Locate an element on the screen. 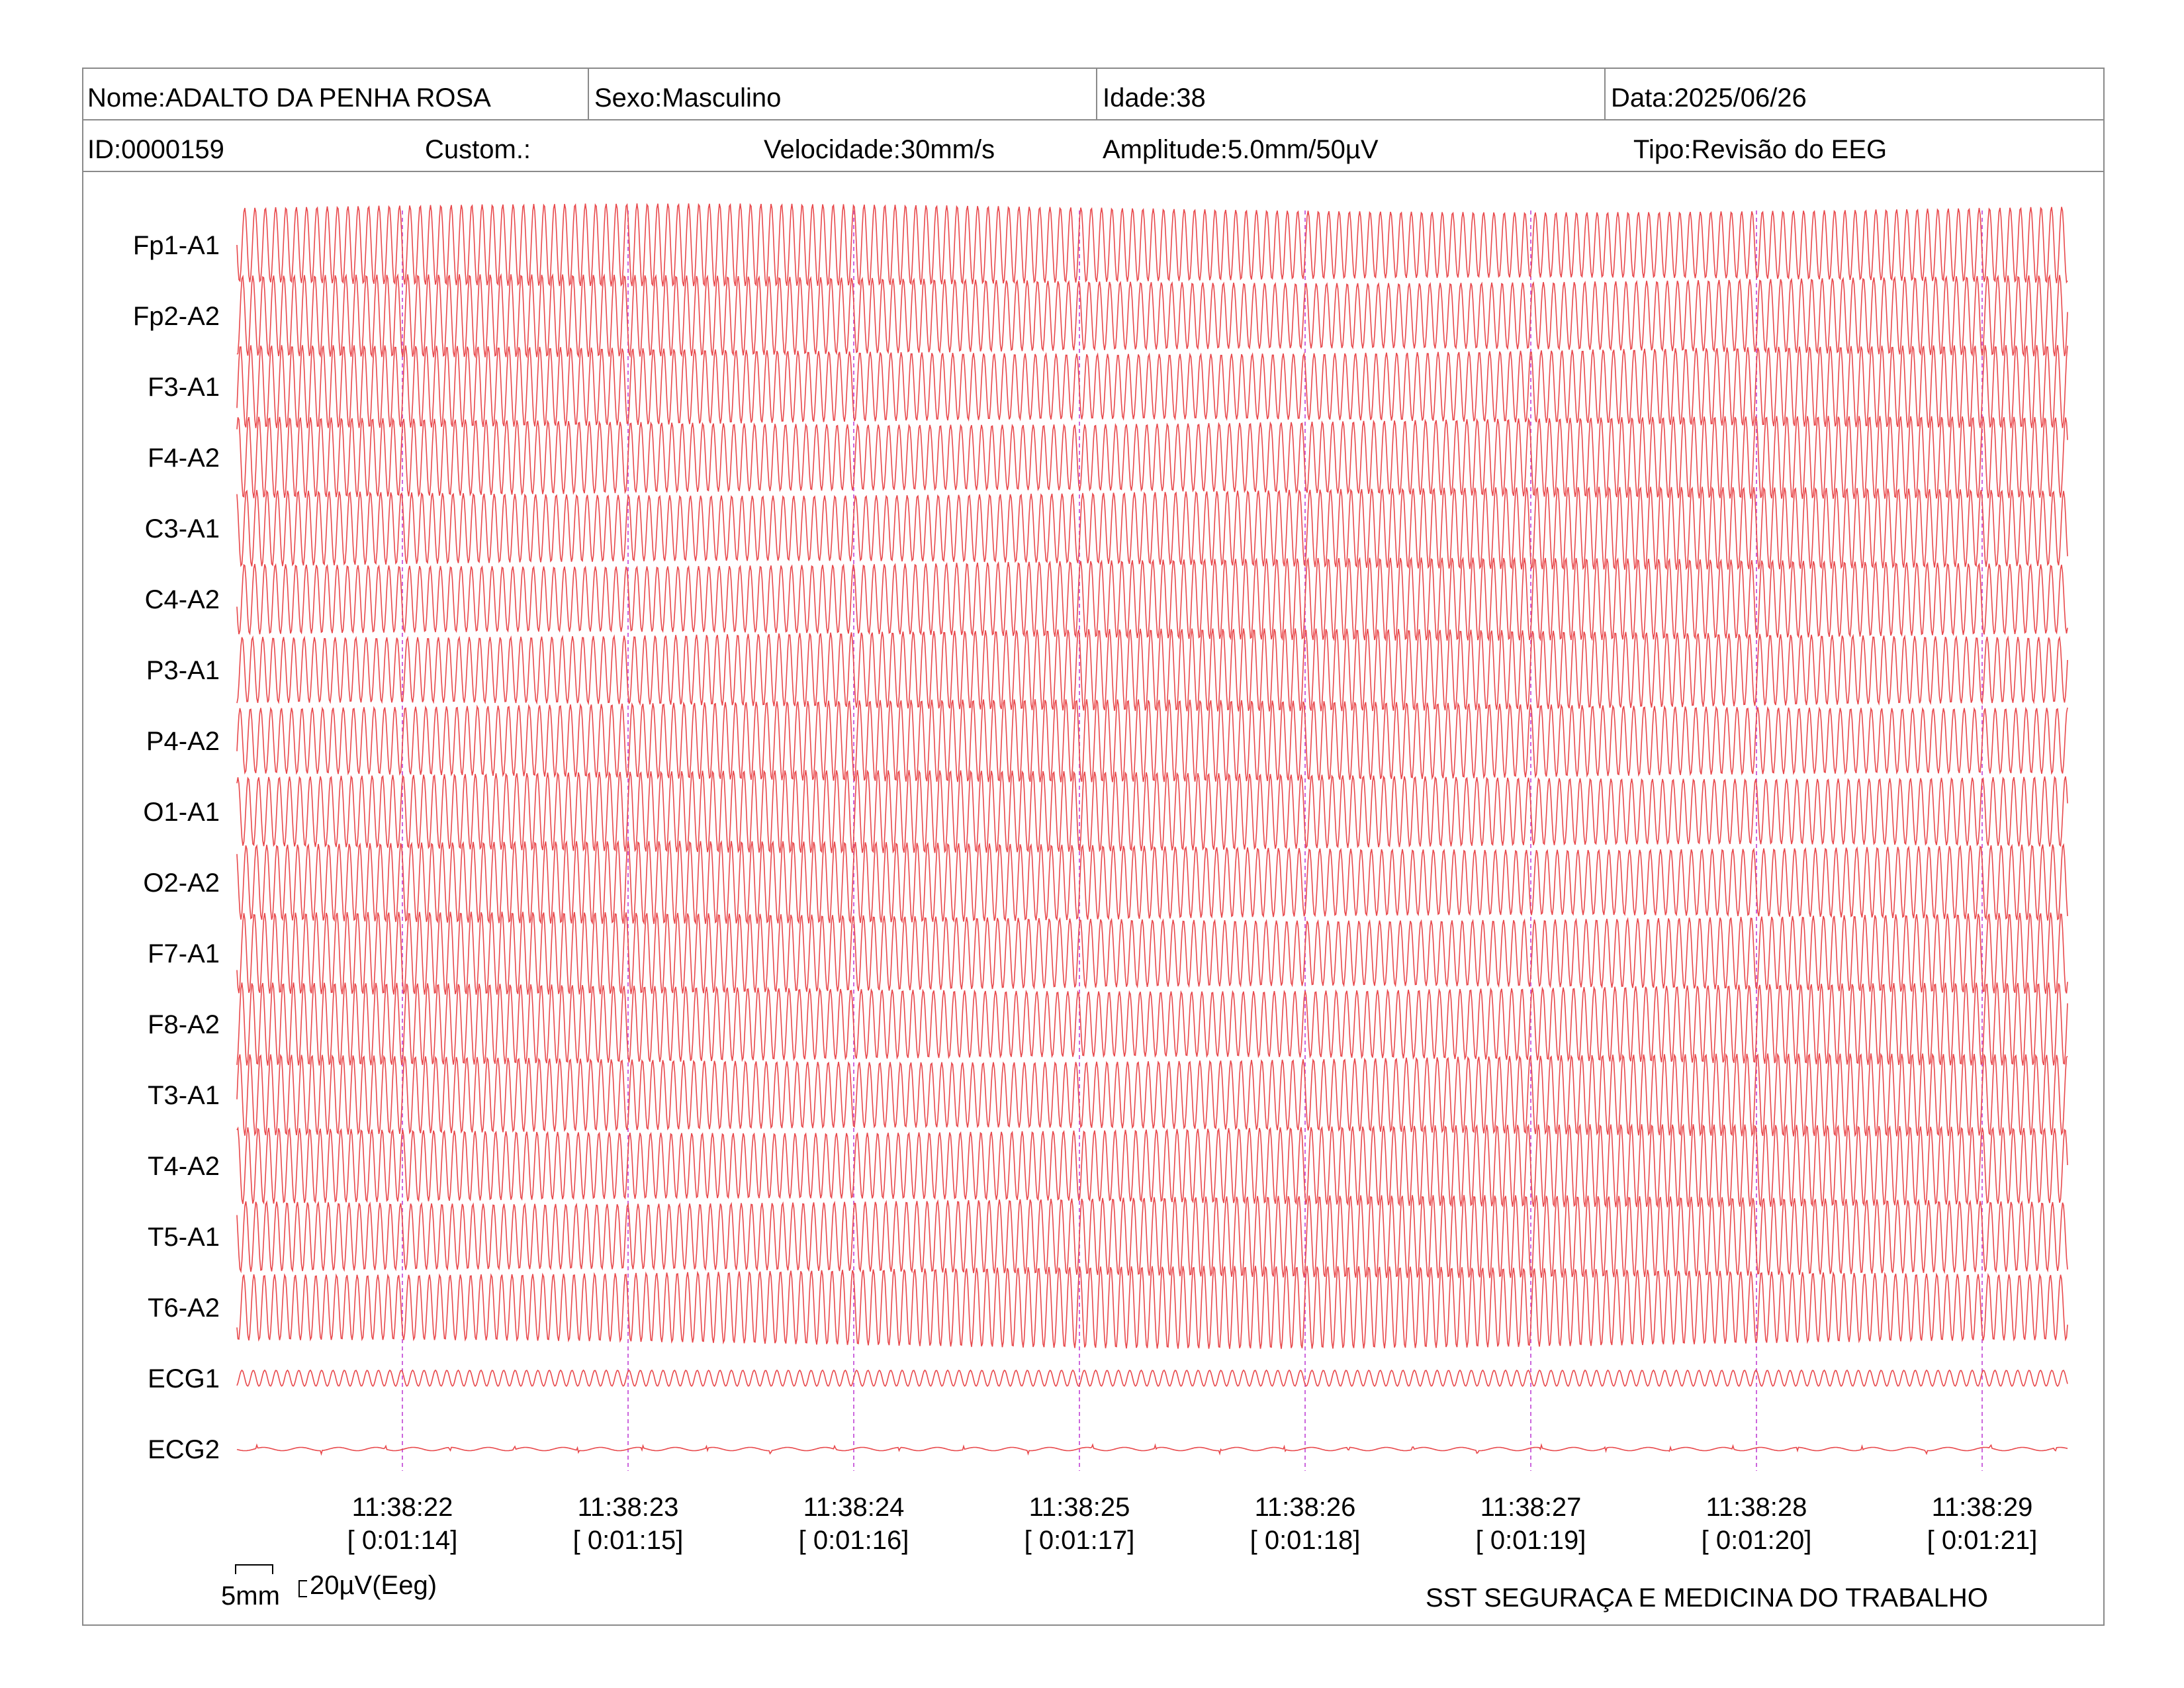  patient-age: Idade:38 is located at coordinates (1154, 98).